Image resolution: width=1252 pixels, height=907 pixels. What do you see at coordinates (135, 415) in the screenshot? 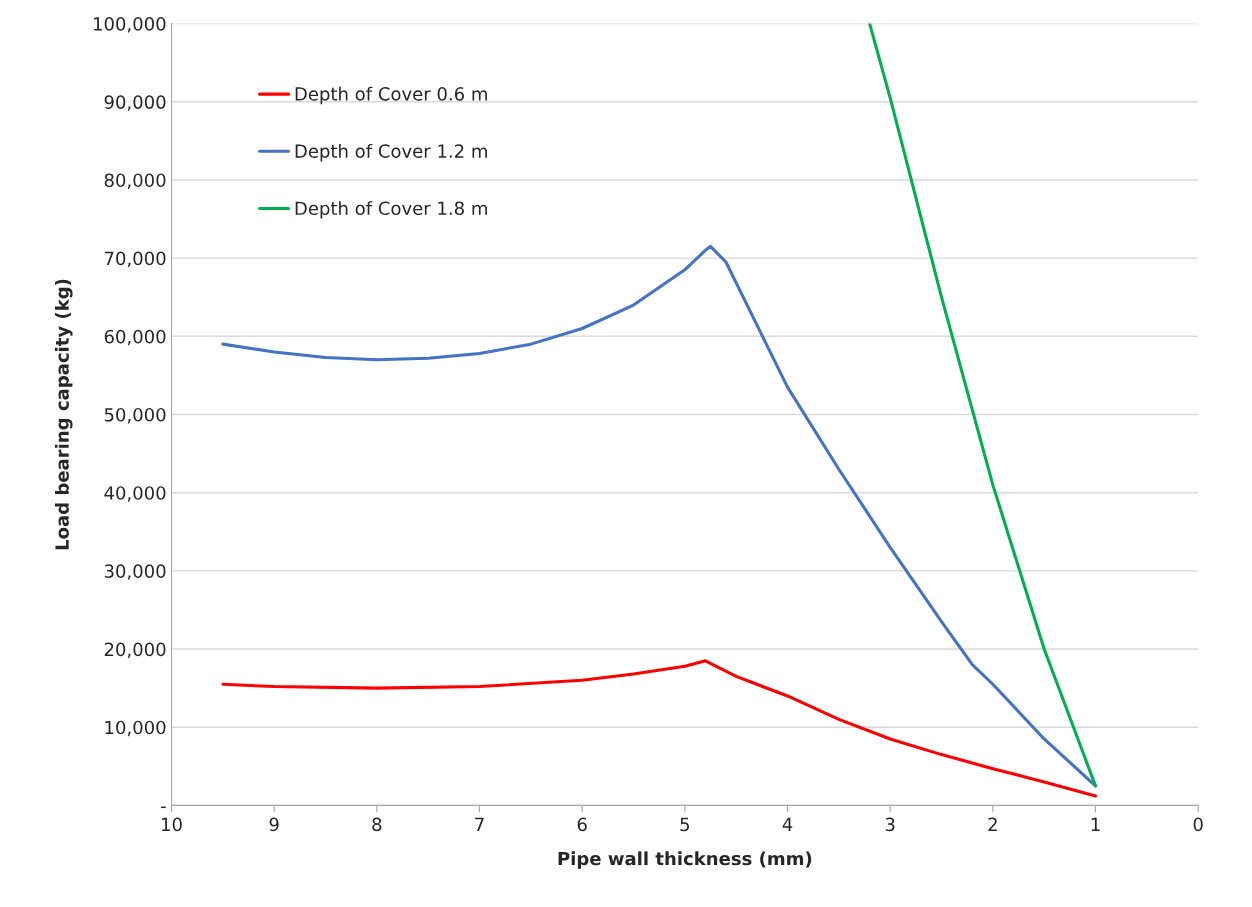
I see `y-tick-label: 50,000` at bounding box center [135, 415].